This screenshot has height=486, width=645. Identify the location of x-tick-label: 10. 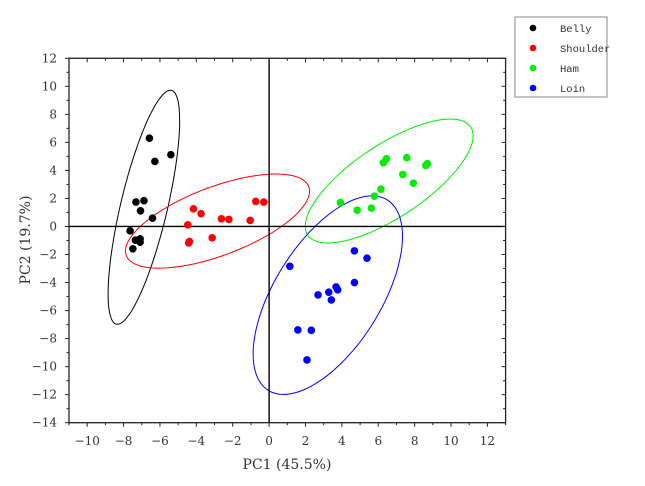
(450, 441).